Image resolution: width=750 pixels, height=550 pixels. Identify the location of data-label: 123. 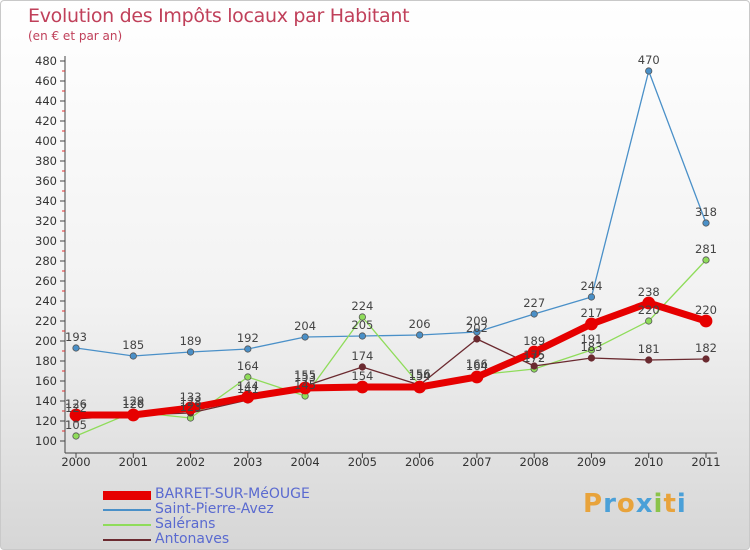
(191, 407).